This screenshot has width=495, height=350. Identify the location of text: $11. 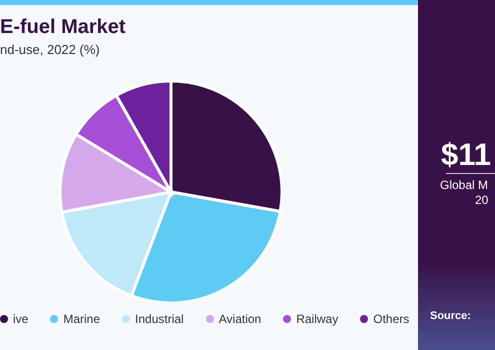
(466, 155).